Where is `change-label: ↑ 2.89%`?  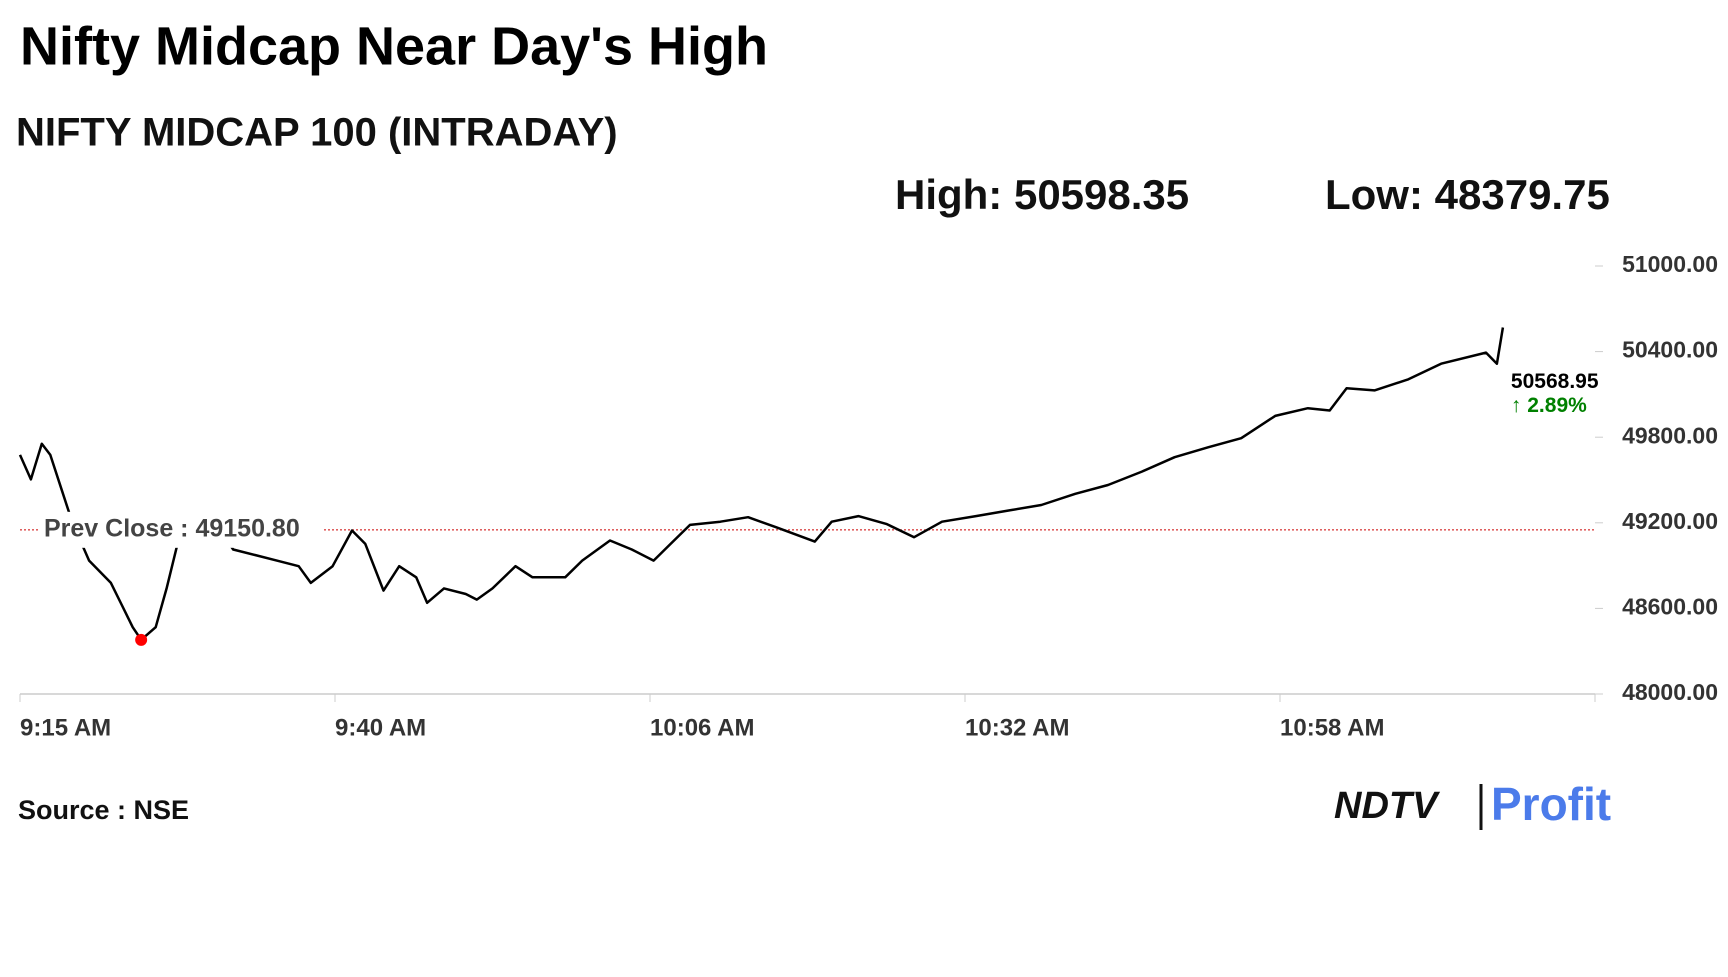
change-label: ↑ 2.89% is located at coordinates (1549, 405).